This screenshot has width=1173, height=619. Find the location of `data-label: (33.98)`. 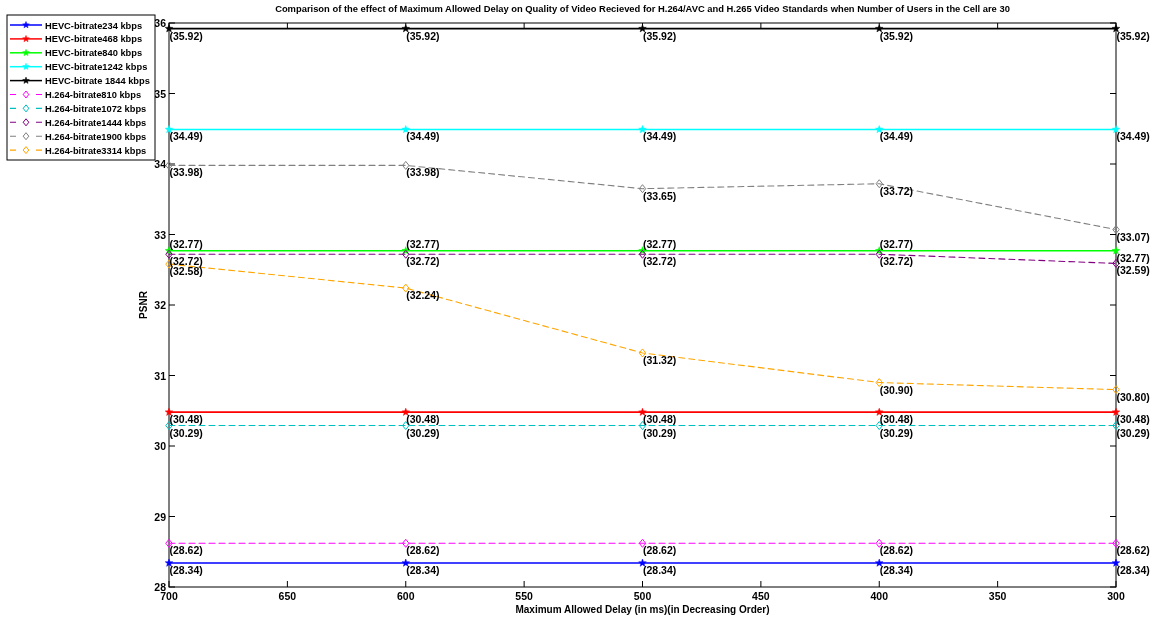

data-label: (33.98) is located at coordinates (423, 172).